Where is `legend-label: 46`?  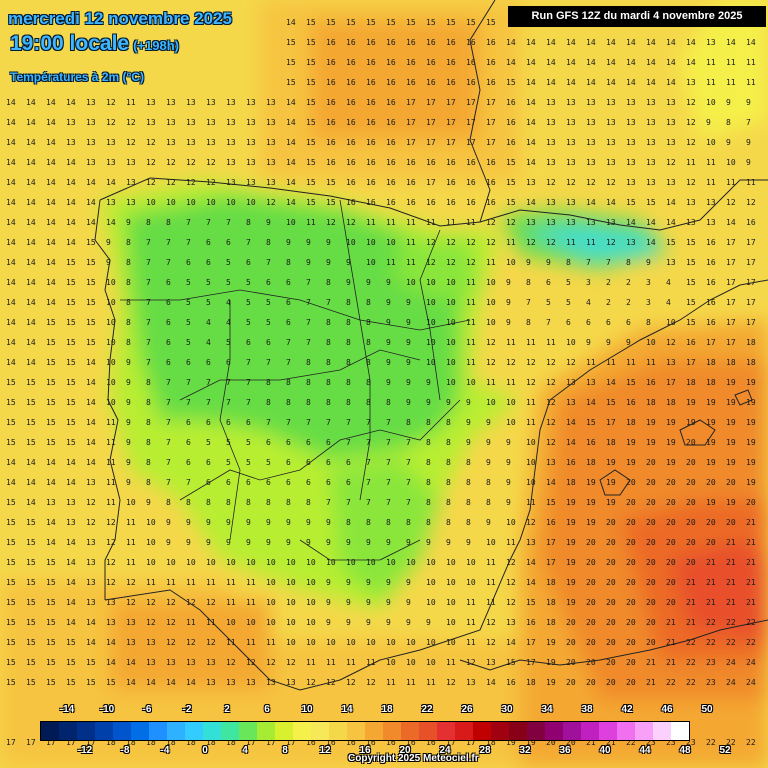
legend-label: 46 is located at coordinates (667, 709).